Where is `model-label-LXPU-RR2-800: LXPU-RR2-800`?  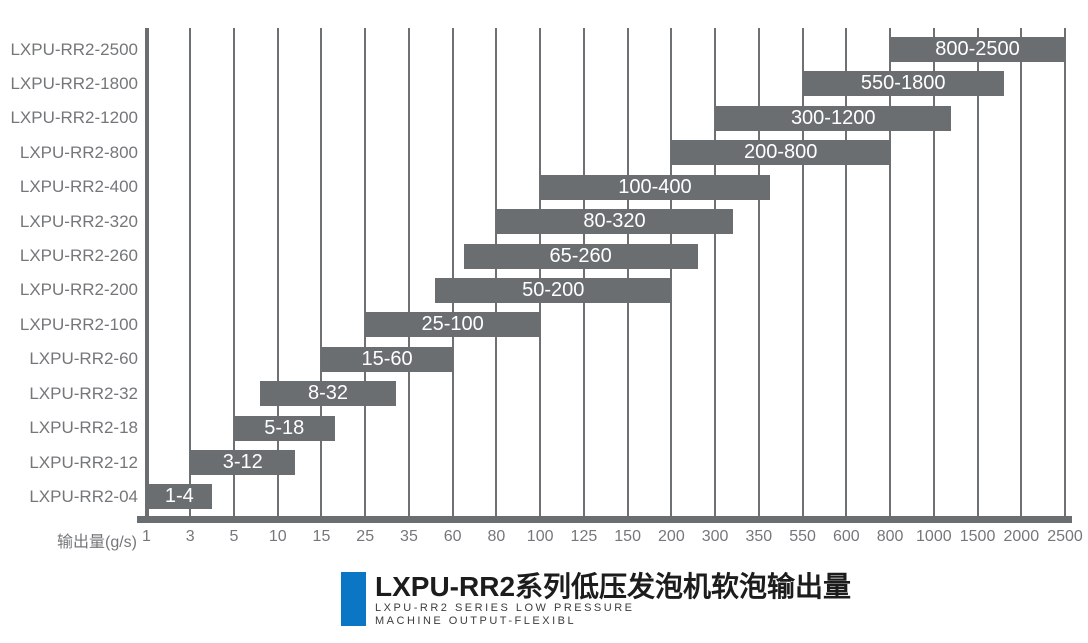 model-label-LXPU-RR2-800: LXPU-RR2-800 is located at coordinates (78, 152).